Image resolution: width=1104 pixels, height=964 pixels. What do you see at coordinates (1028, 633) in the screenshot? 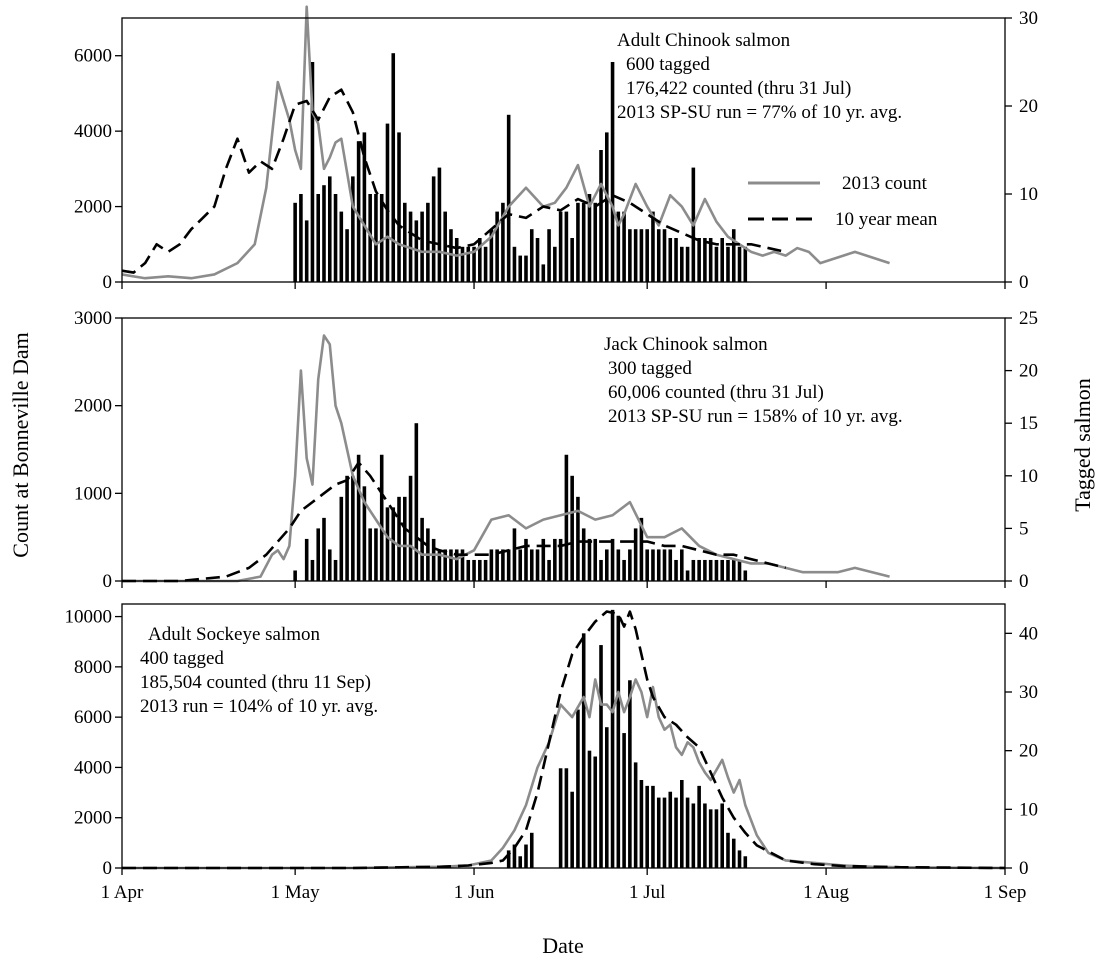
I see `y-tick-label-right: 40` at bounding box center [1028, 633].